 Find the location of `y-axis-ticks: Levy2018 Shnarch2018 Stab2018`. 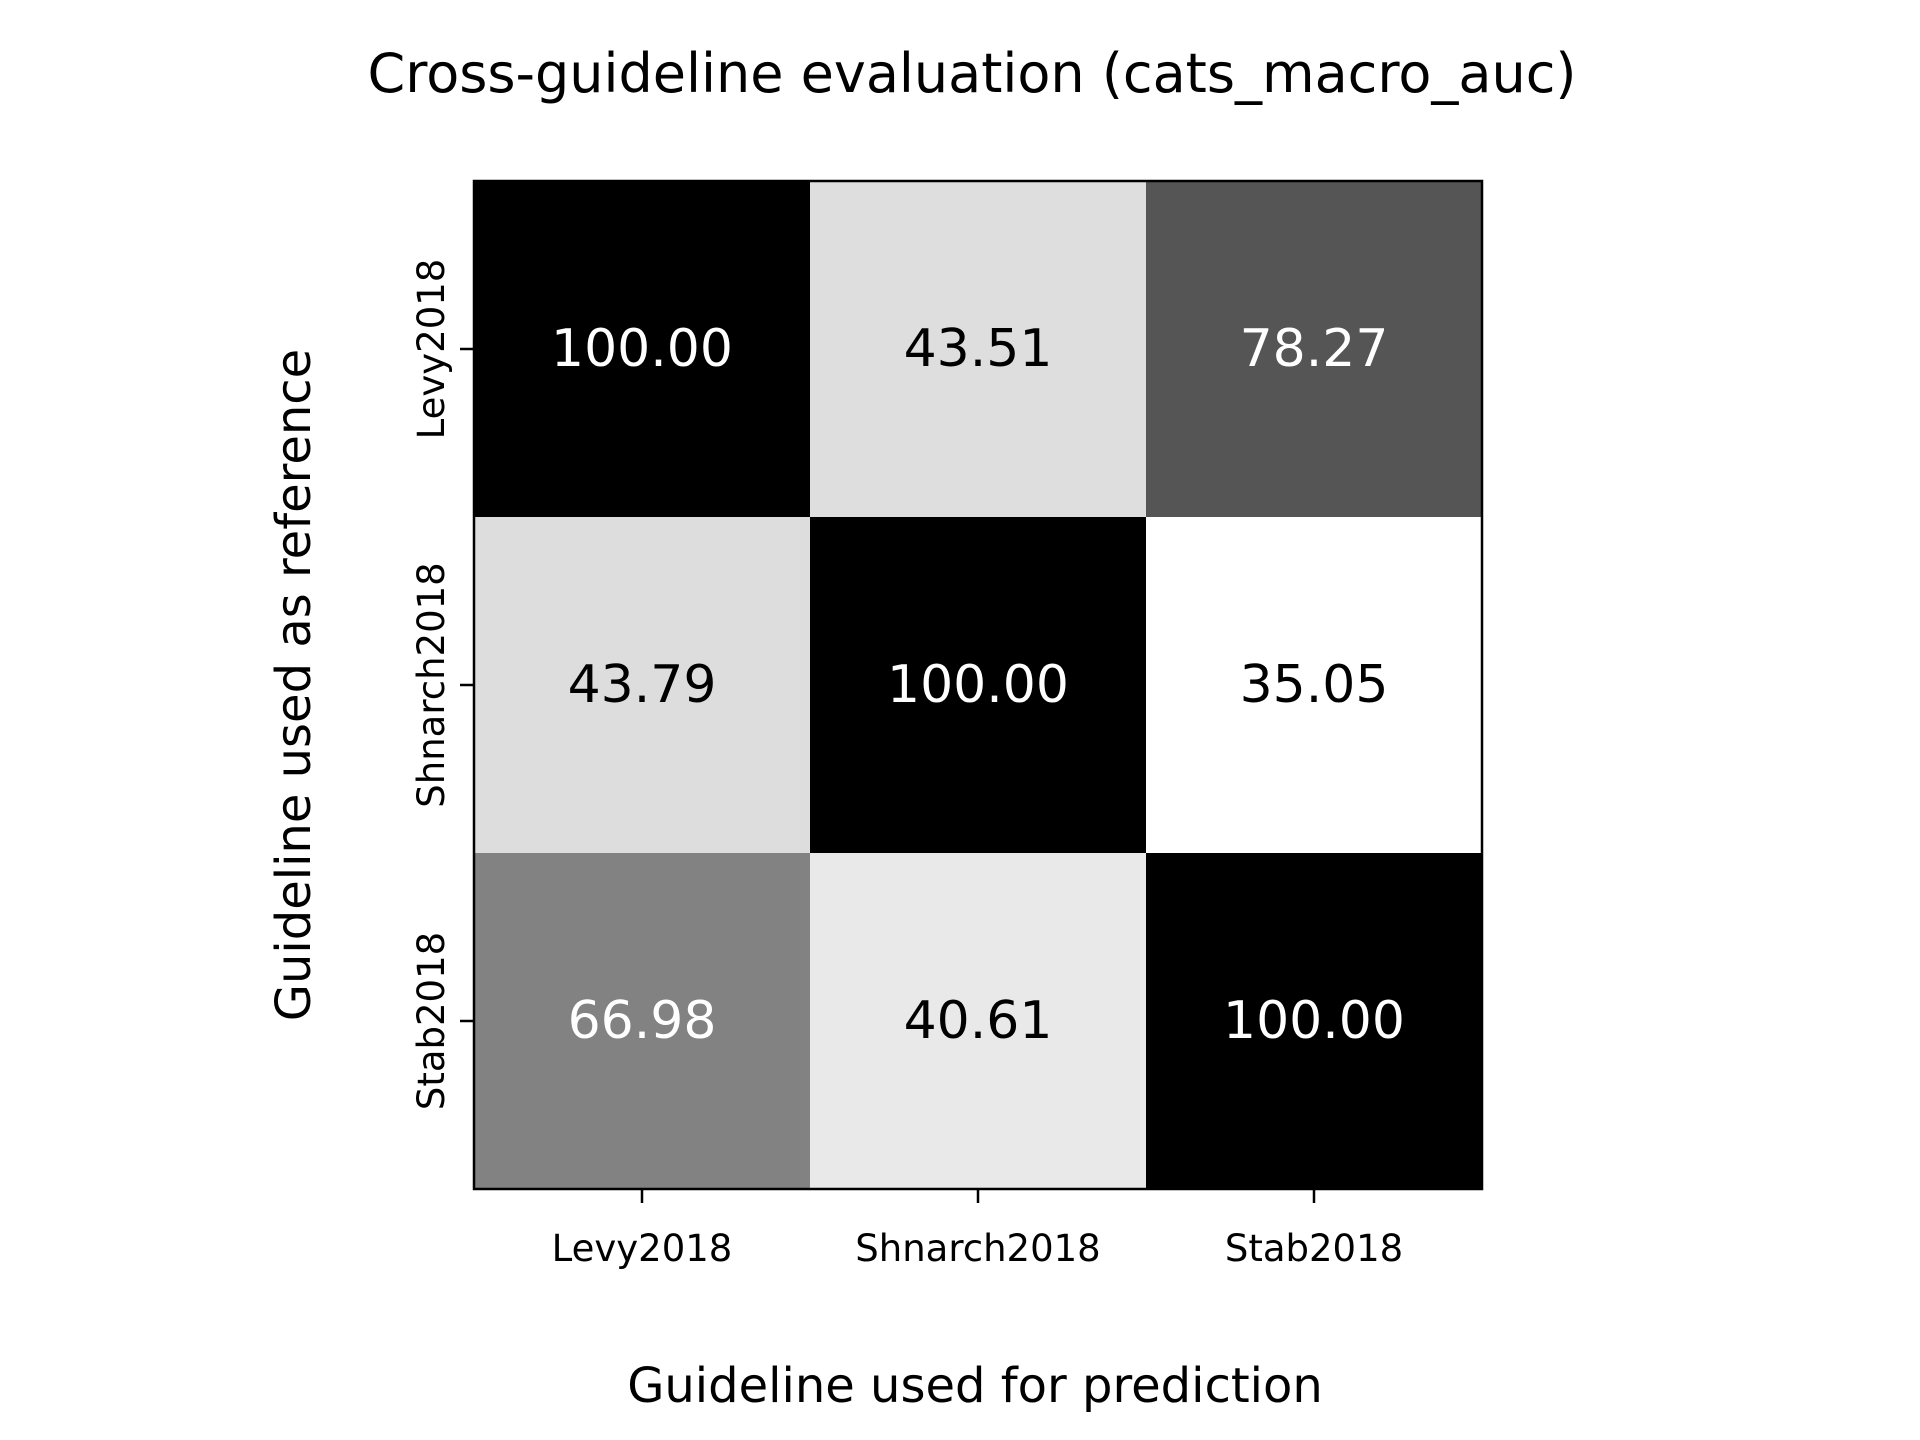

y-axis-ticks: Levy2018 Shnarch2018 Stab2018 is located at coordinates (442, 684).